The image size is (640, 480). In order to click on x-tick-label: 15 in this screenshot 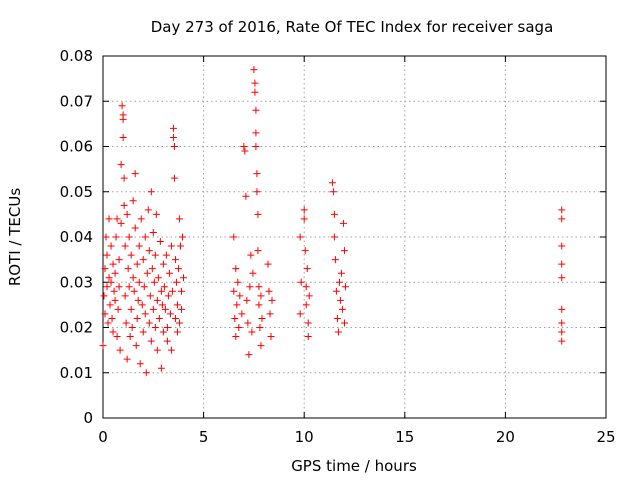, I will do `click(404, 437)`.